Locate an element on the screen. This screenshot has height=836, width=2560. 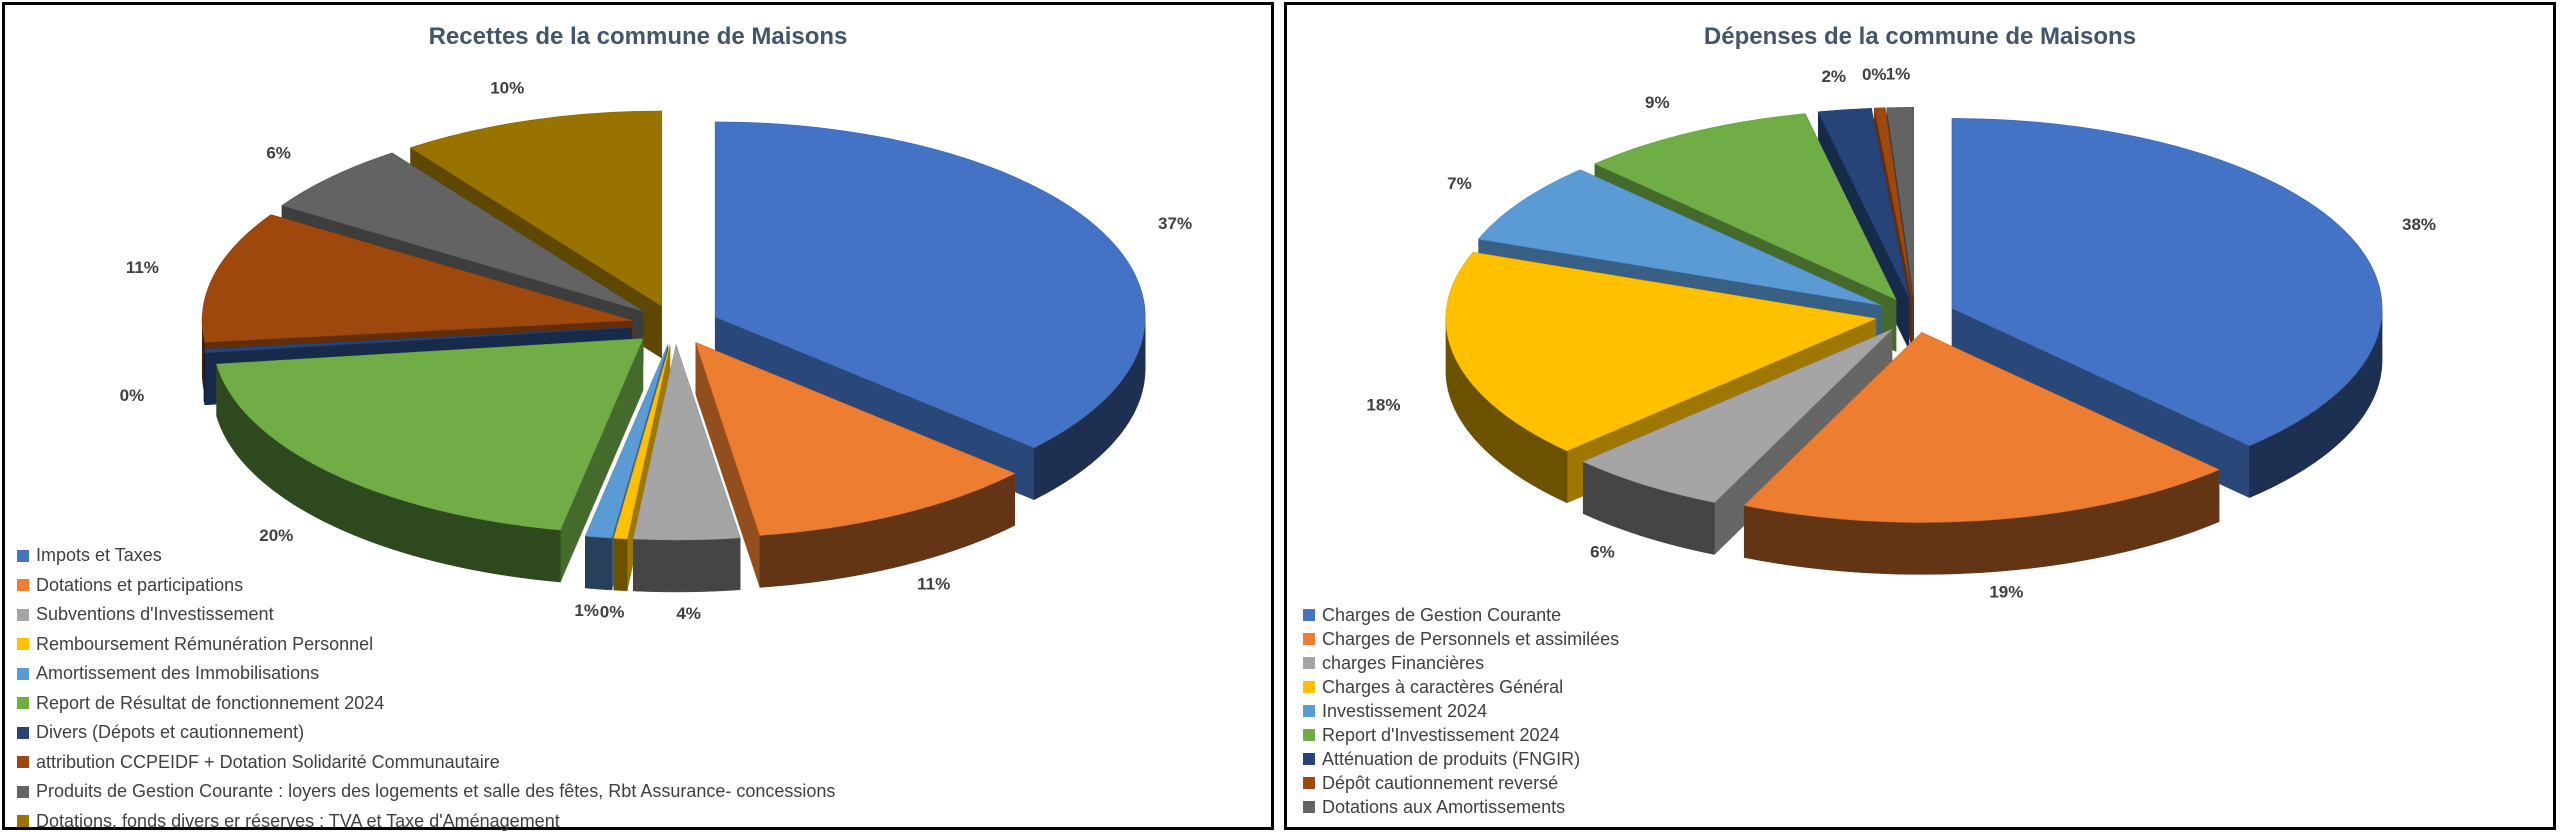
legend-item-1-0: Charges de Gestion Courante is located at coordinates (1461, 615).